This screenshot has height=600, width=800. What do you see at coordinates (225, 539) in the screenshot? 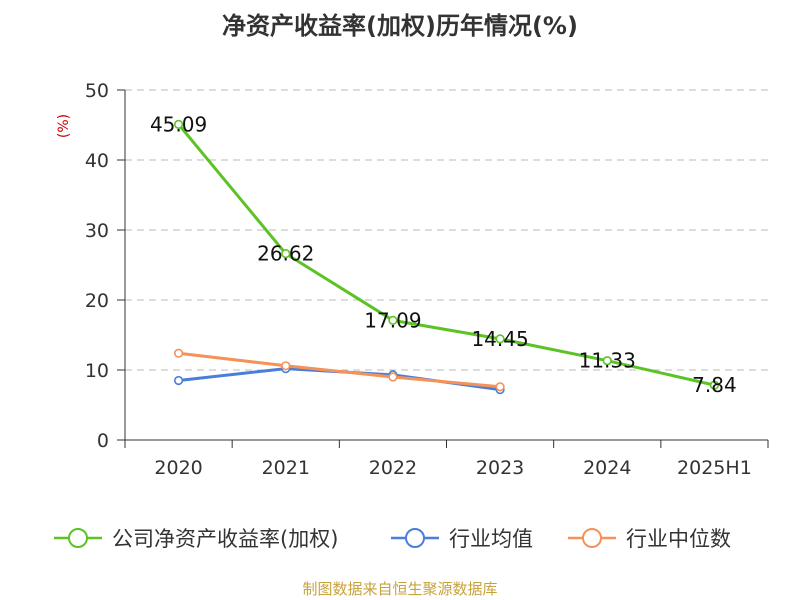
I see `legend-label-0: 公司净资产收益率(加权)` at bounding box center [225, 539].